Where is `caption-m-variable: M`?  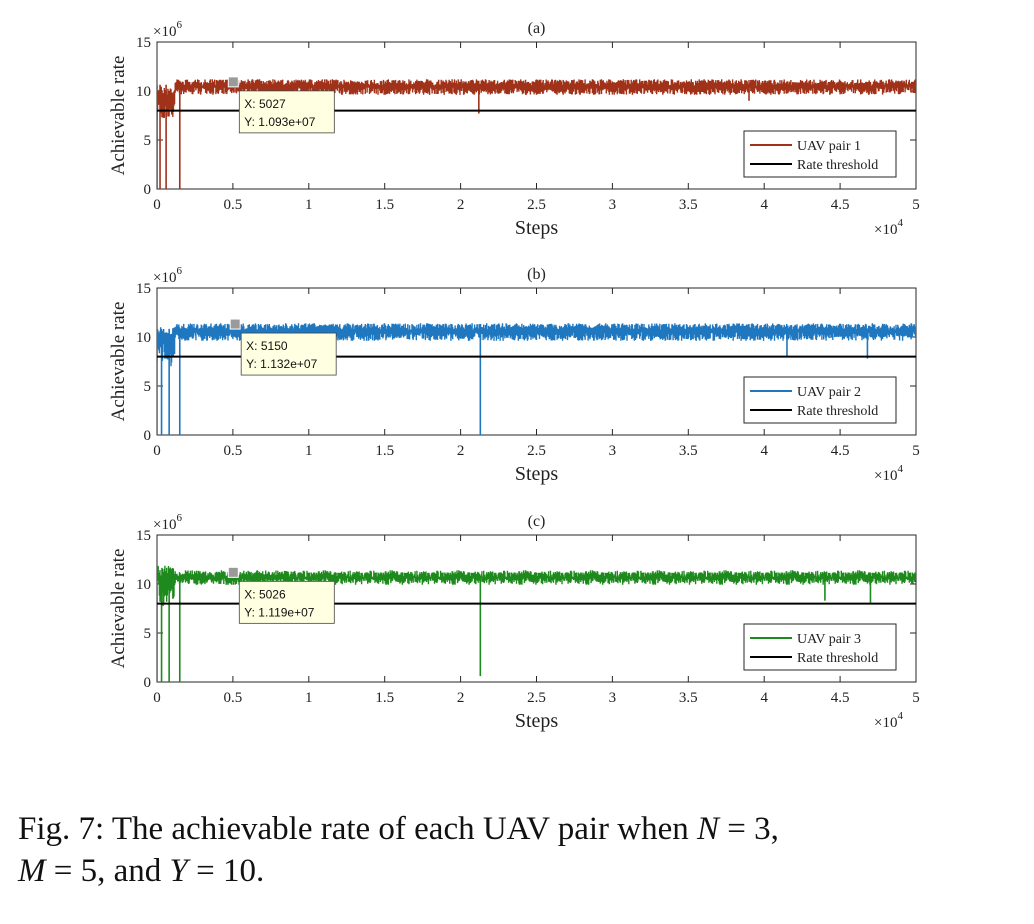
caption-m-variable: M is located at coordinates (32, 871).